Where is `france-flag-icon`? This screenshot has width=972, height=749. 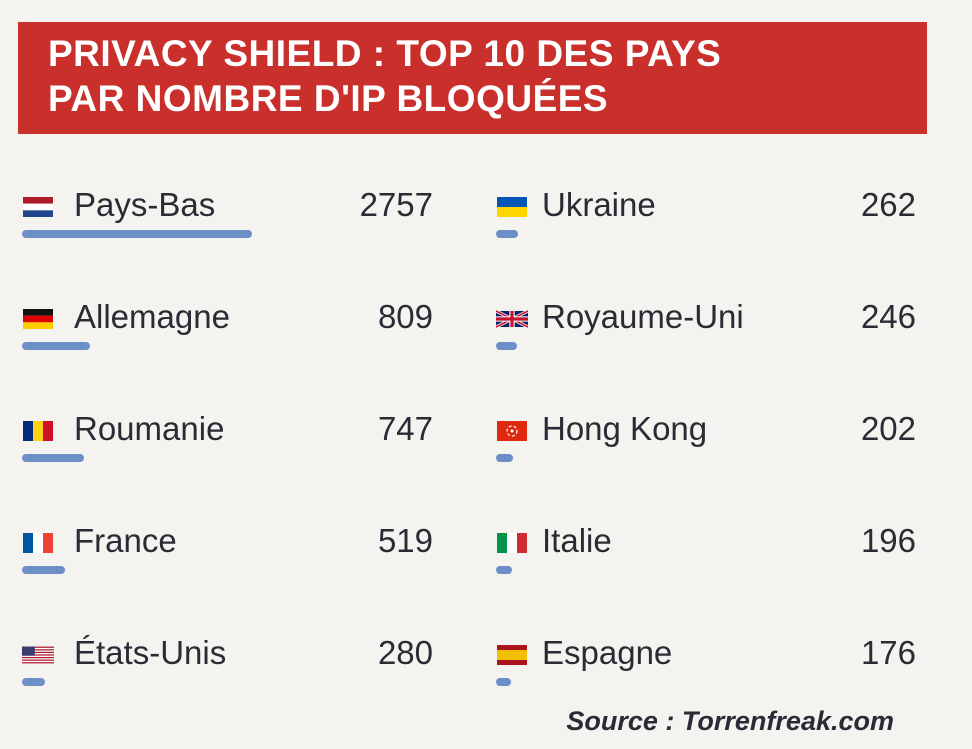 france-flag-icon is located at coordinates (38, 543).